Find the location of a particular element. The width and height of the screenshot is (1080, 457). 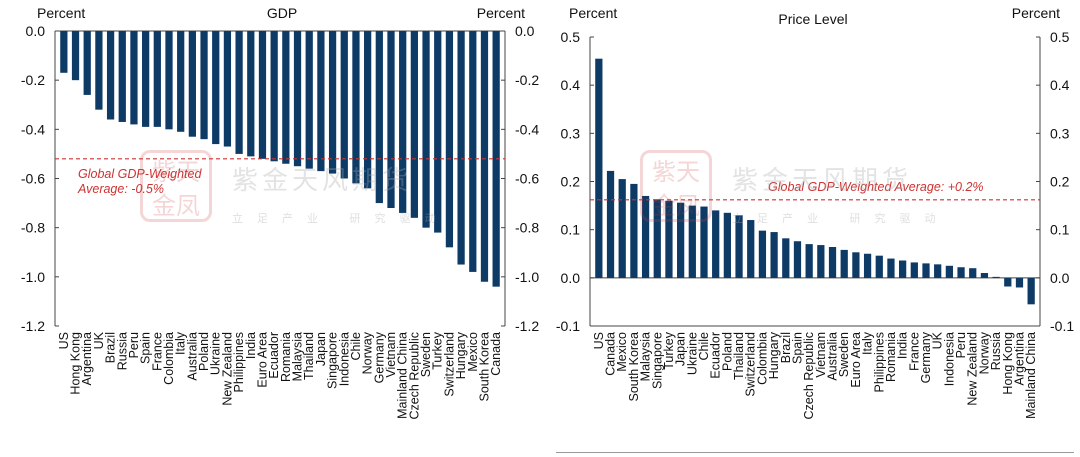

chart1-category-label: Norway is located at coordinates (368, 352).